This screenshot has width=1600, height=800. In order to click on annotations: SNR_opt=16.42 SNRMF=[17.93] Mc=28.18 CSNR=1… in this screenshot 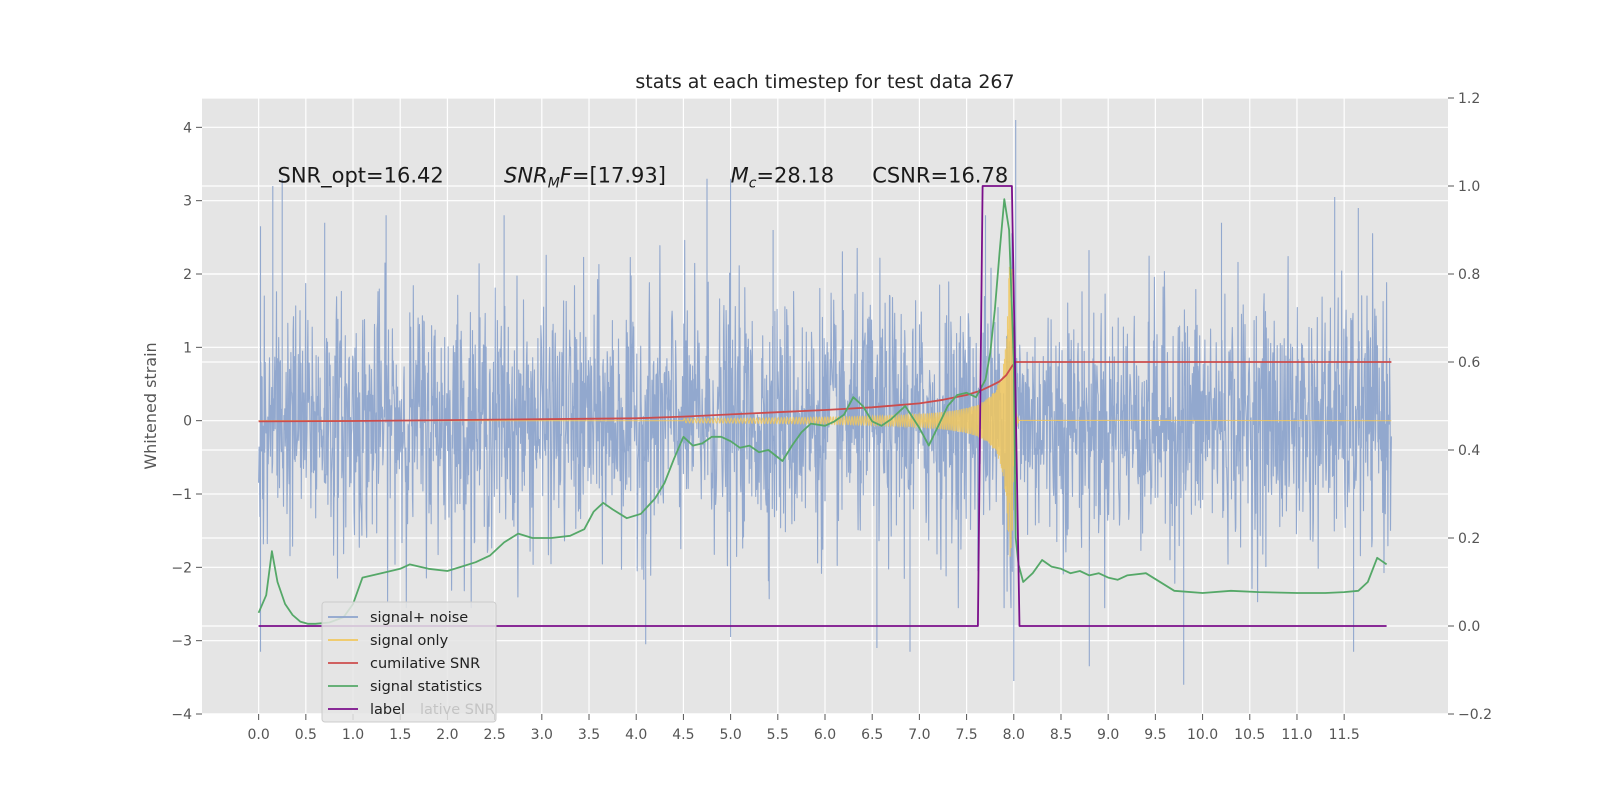, I will do `click(643, 177)`.